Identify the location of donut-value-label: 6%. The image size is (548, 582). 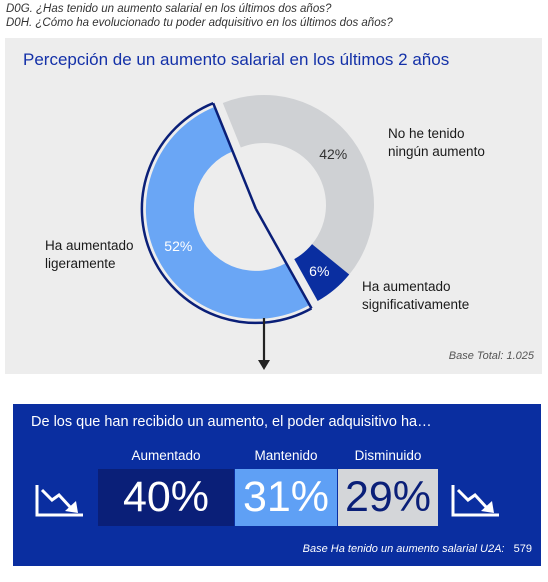
(319, 271).